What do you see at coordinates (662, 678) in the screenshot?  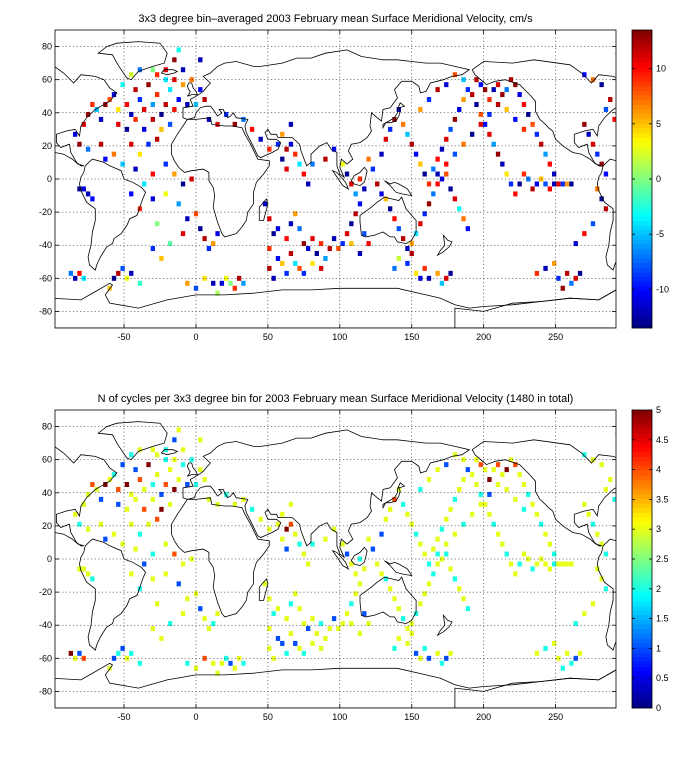 I see `colorbar-tick-label: 0.5` at bounding box center [662, 678].